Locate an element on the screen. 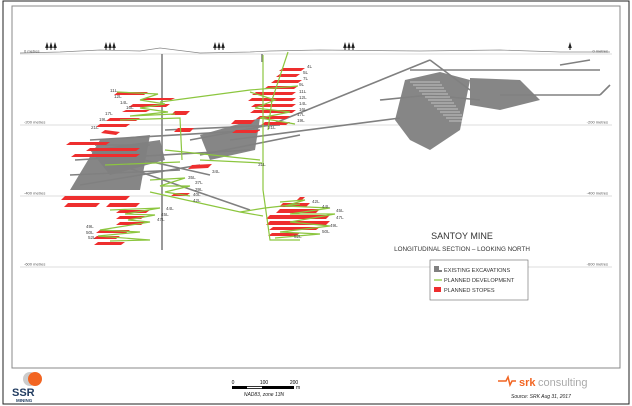 This screenshot has height=406, width=632. level-label: 21L is located at coordinates (95, 127).